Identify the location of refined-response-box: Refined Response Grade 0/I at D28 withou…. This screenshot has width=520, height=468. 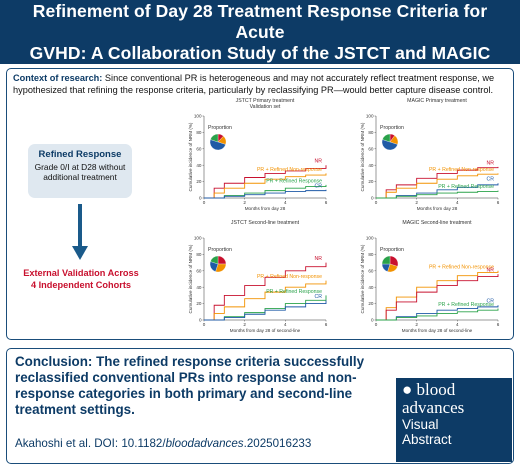
(80, 171).